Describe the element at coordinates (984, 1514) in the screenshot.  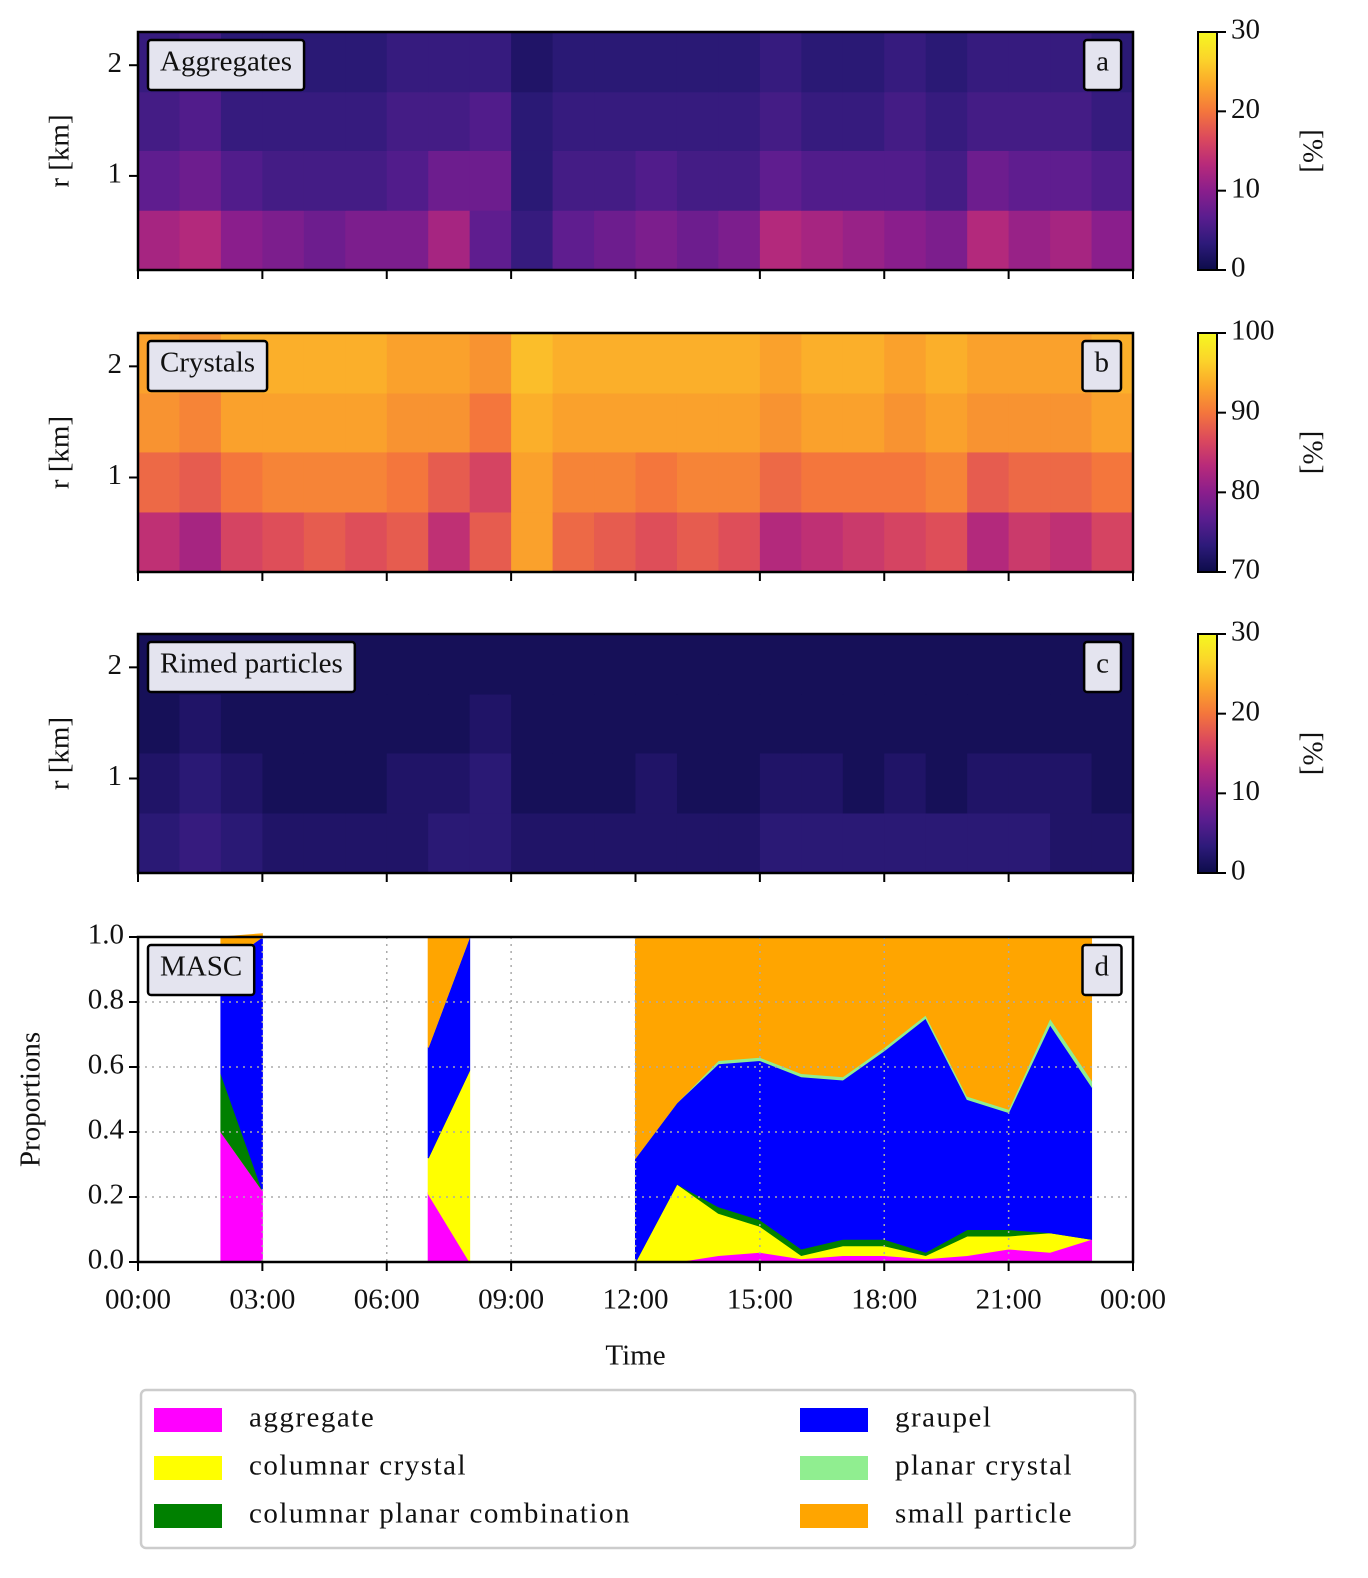
I see `legend-label: small particle` at that location.